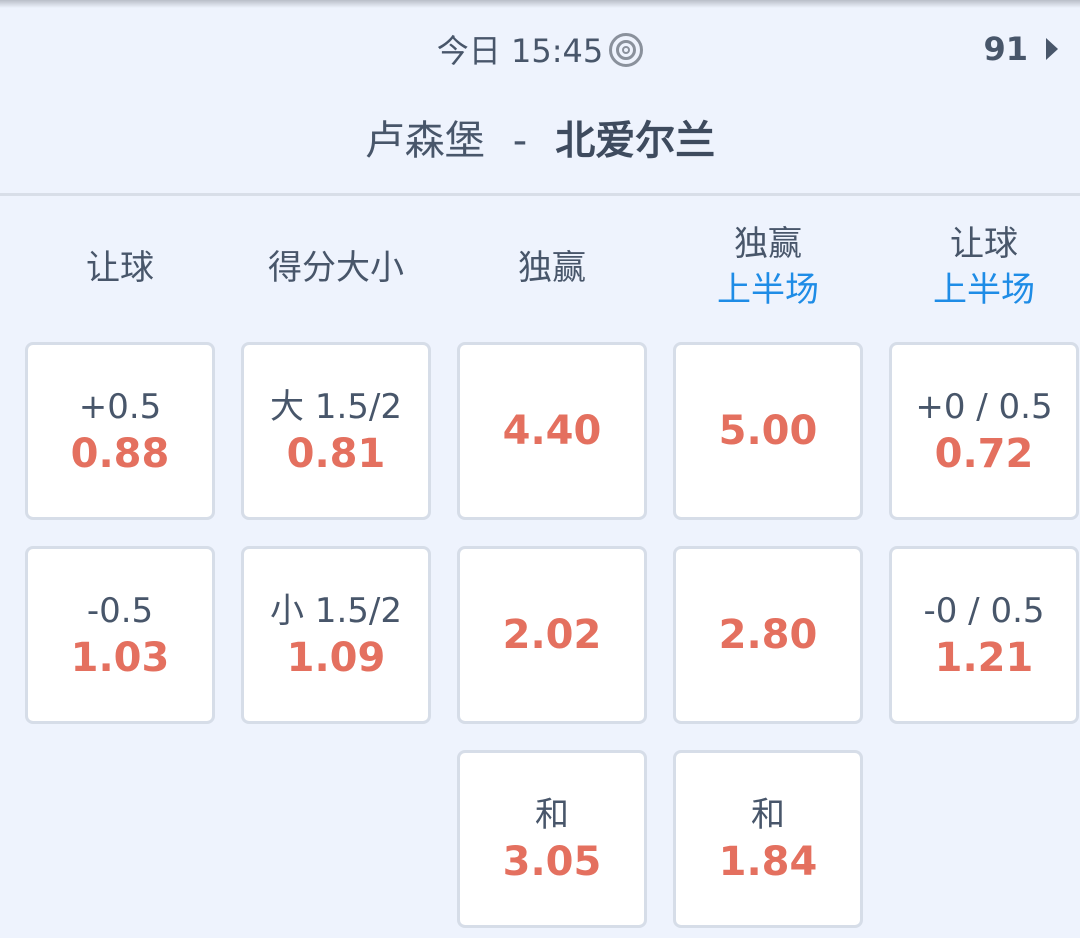 Image resolution: width=1080 pixels, height=938 pixels. I want to click on odds-button: 大 1.5/2 0.81, so click(336, 431).